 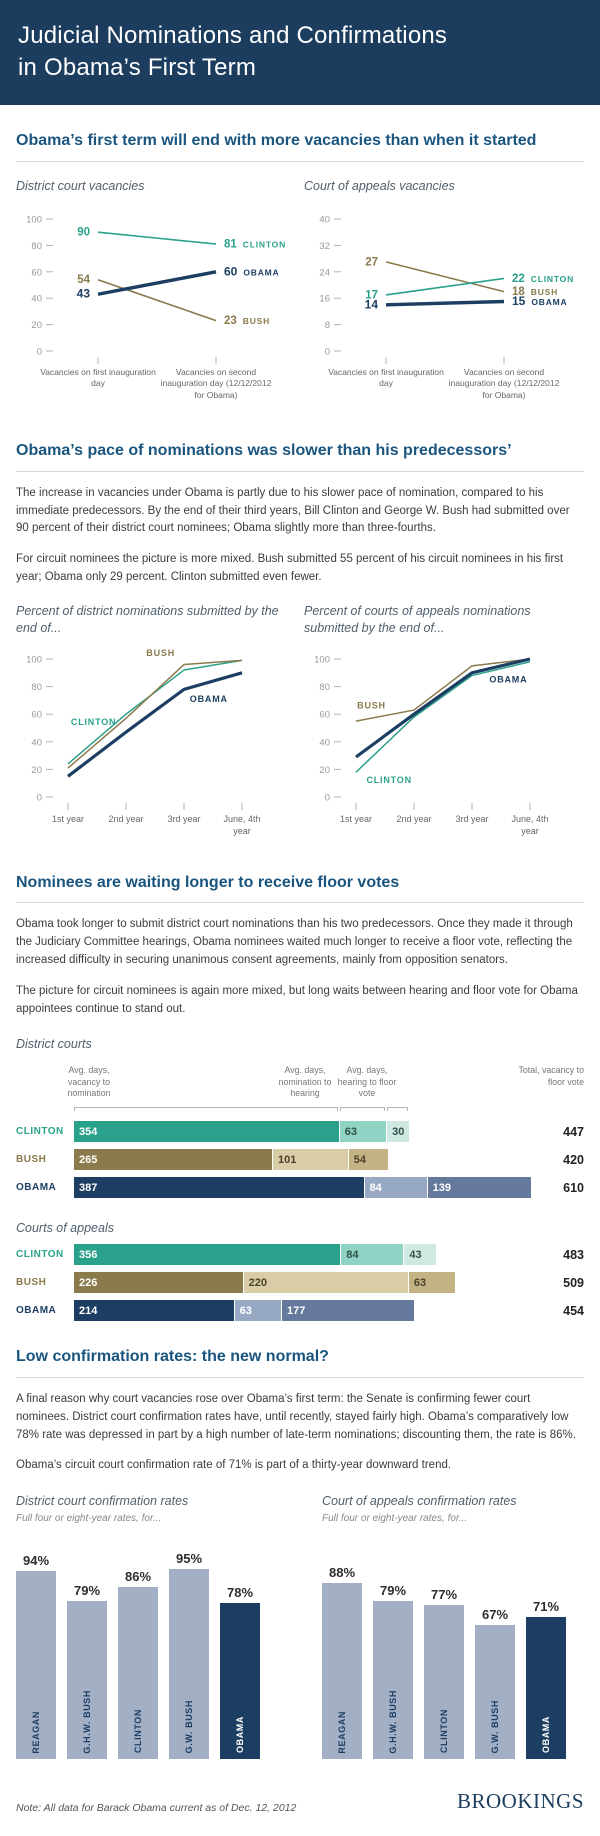 I want to click on x-axis-label: June, 4th year, so click(x=530, y=824).